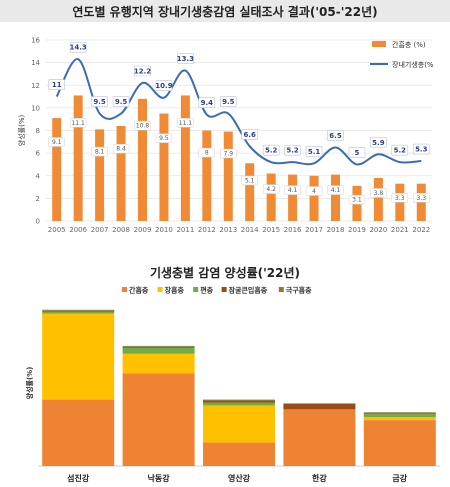 This screenshot has width=450, height=487. I want to click on line-data-label: 5.1, so click(314, 152).